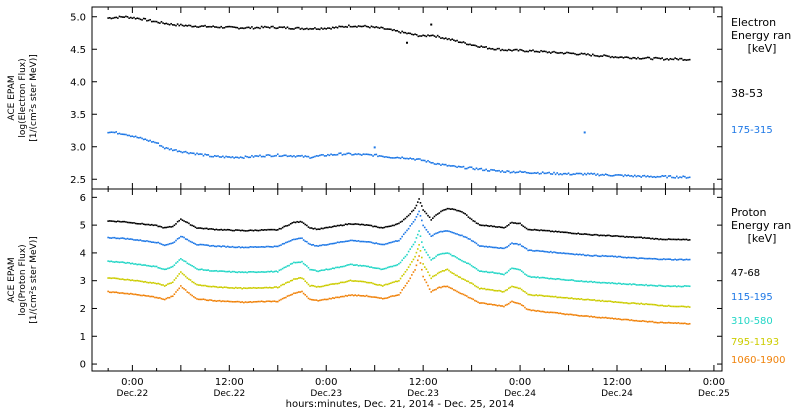 The image size is (800, 410). What do you see at coordinates (374, 147) in the screenshot?
I see `electron-outlier-point` at bounding box center [374, 147].